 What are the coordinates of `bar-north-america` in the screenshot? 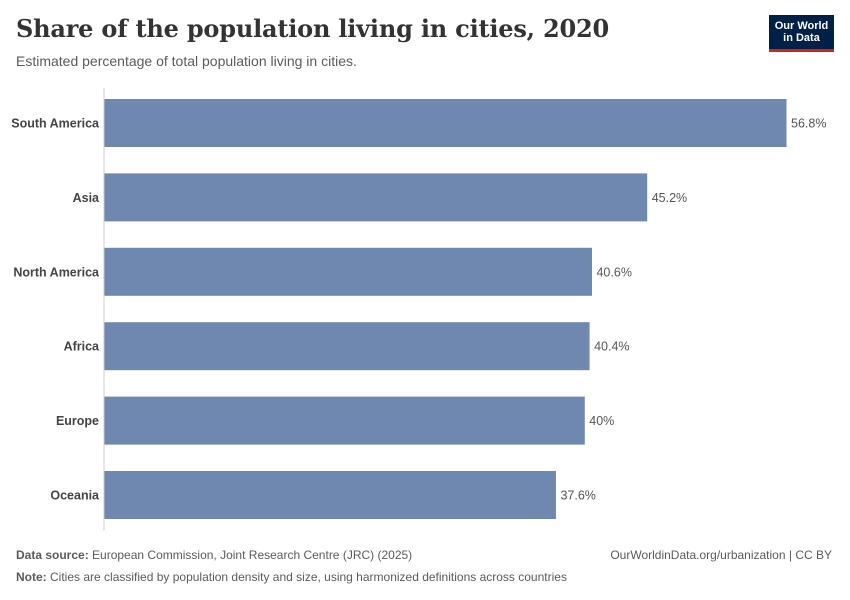 It's located at (348, 271).